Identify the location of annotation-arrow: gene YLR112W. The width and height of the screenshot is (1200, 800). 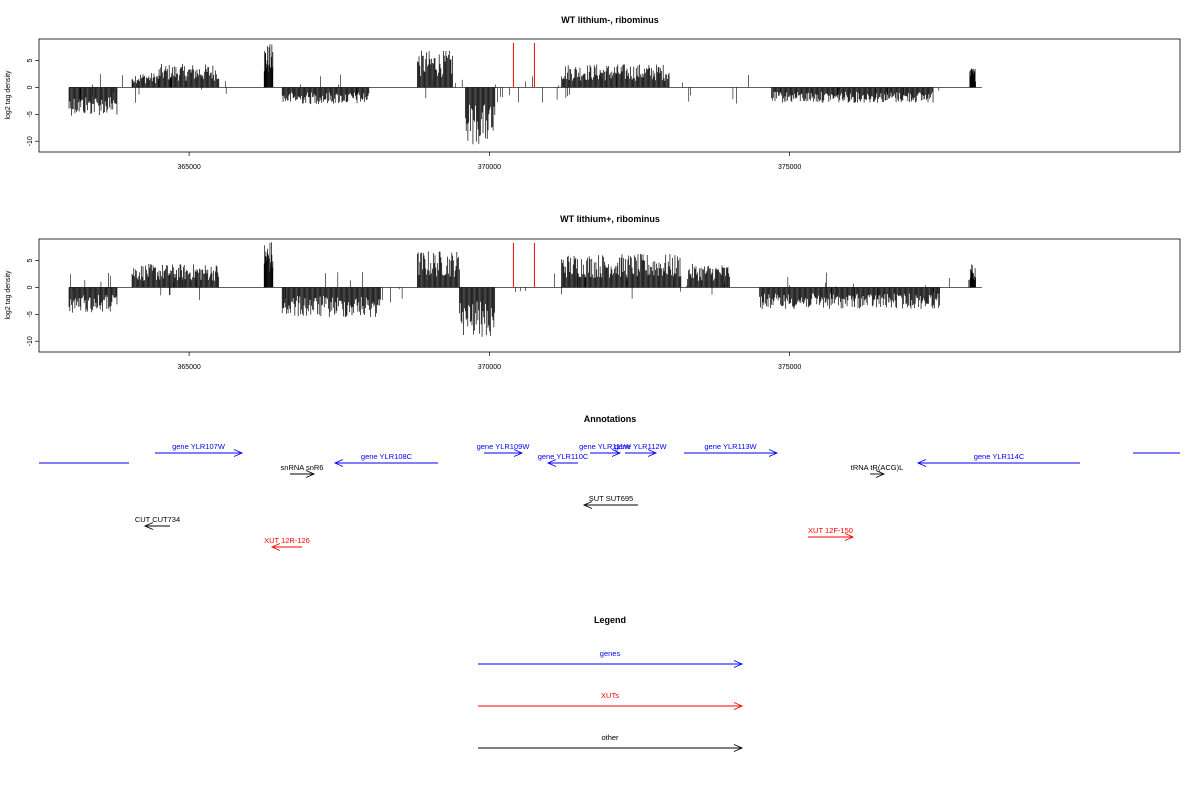
(641, 449).